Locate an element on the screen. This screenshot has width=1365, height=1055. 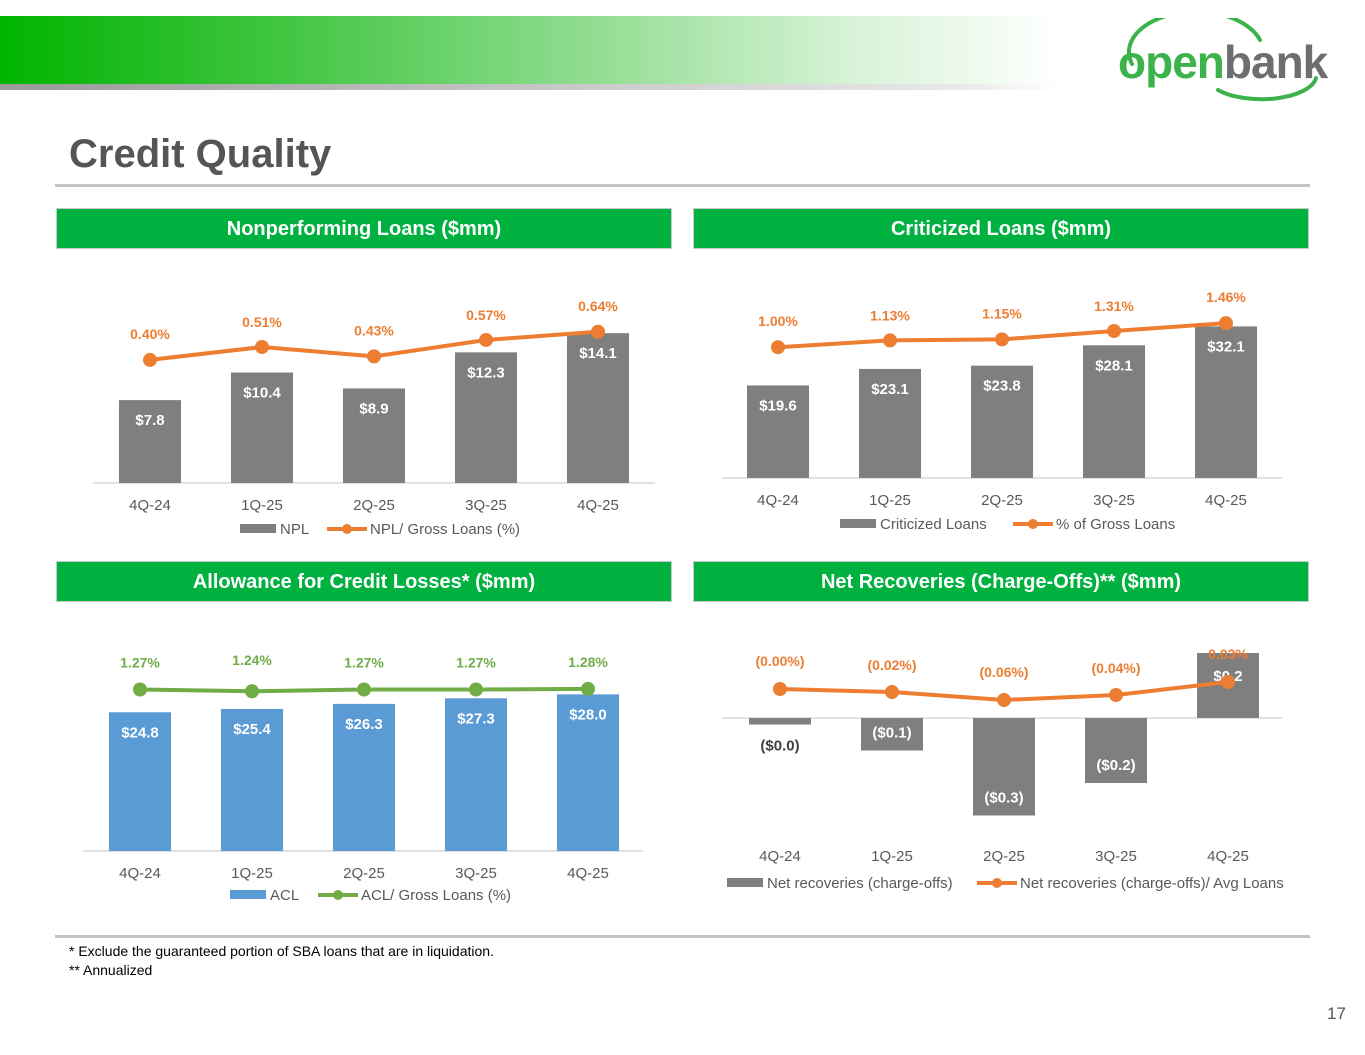
netrec-category-label-4: 4Q-25 is located at coordinates (1228, 856).